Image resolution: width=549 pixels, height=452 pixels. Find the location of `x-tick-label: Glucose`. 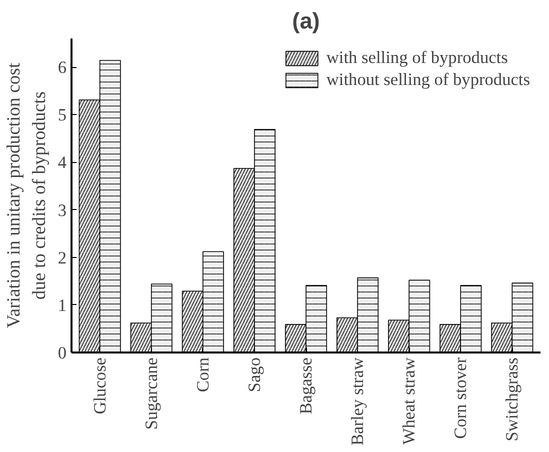

x-tick-label: Glucose is located at coordinates (100, 385).